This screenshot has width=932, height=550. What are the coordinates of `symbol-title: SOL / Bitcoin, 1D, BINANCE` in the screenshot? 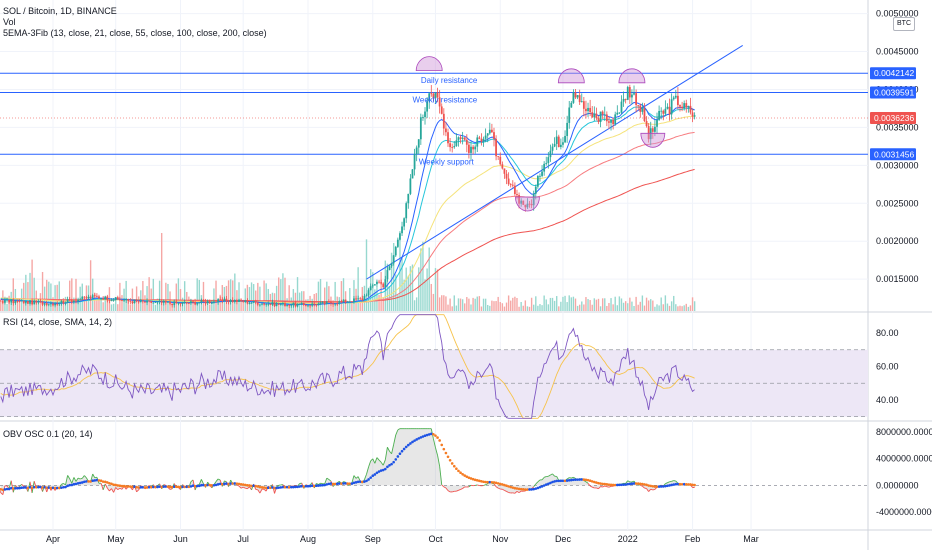 It's located at (60, 11).